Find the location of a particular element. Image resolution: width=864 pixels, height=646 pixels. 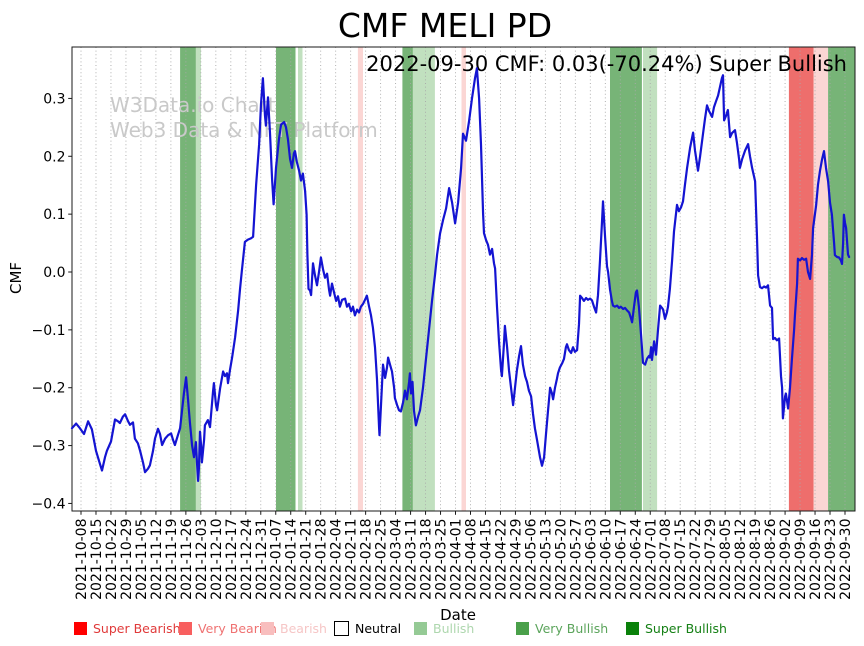

y-tick-label: −0.1 is located at coordinates (49, 331).